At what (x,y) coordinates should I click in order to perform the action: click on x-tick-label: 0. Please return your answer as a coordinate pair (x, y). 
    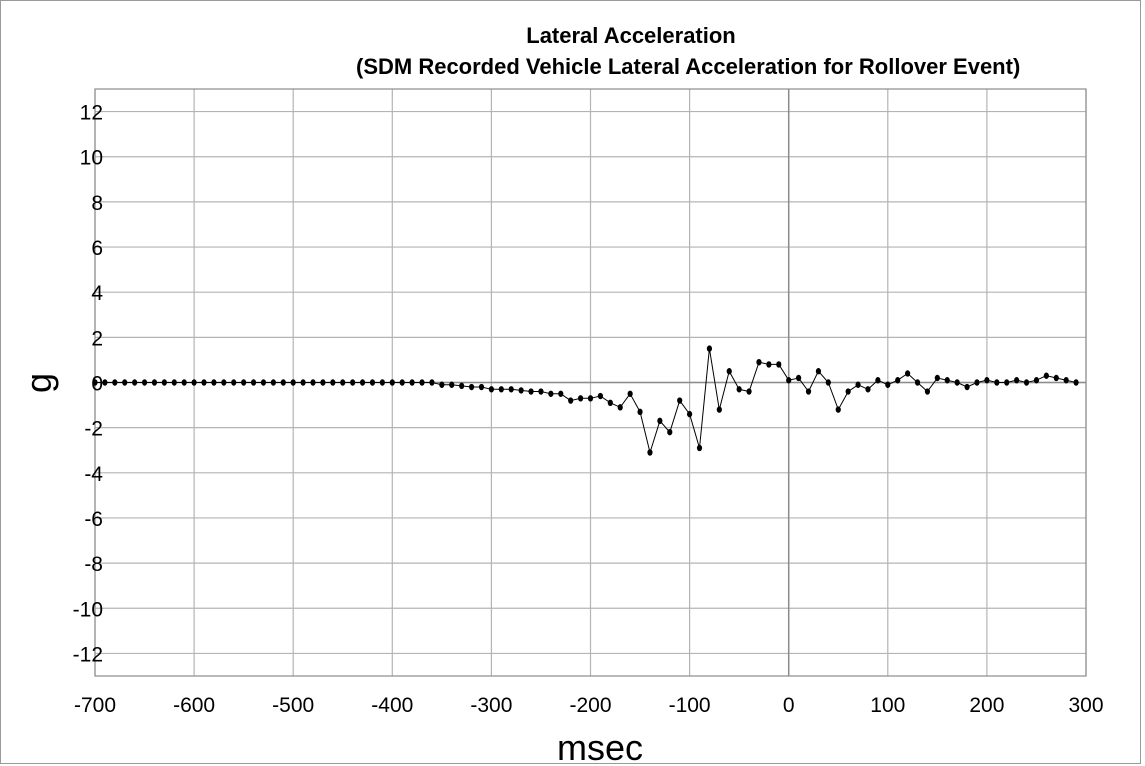
    Looking at the image, I should click on (789, 705).